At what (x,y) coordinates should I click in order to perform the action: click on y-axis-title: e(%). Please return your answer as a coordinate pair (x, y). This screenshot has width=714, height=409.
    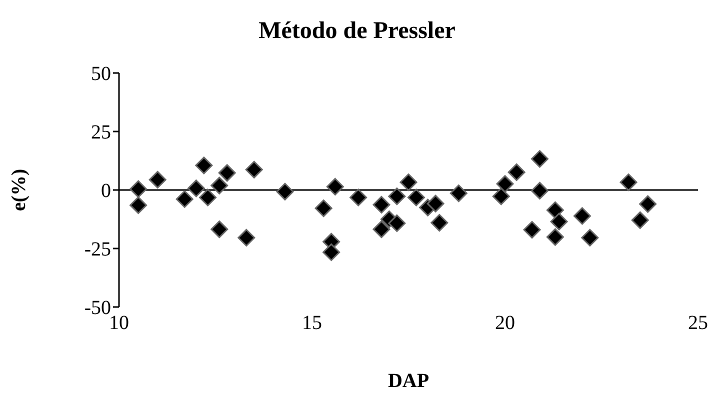
    Looking at the image, I should click on (19, 190).